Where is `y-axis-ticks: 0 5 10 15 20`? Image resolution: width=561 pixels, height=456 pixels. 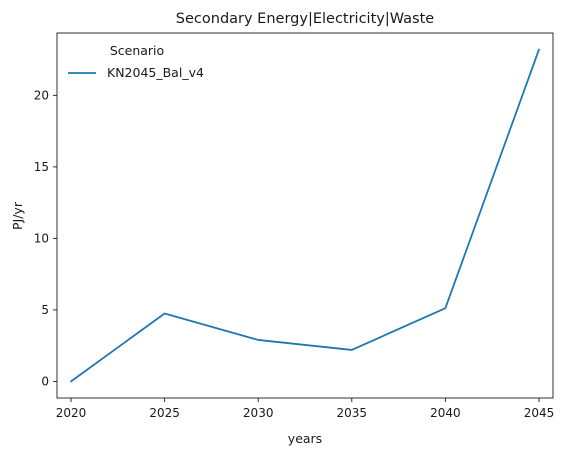
y-axis-ticks: 0 5 10 15 20 is located at coordinates (45, 238).